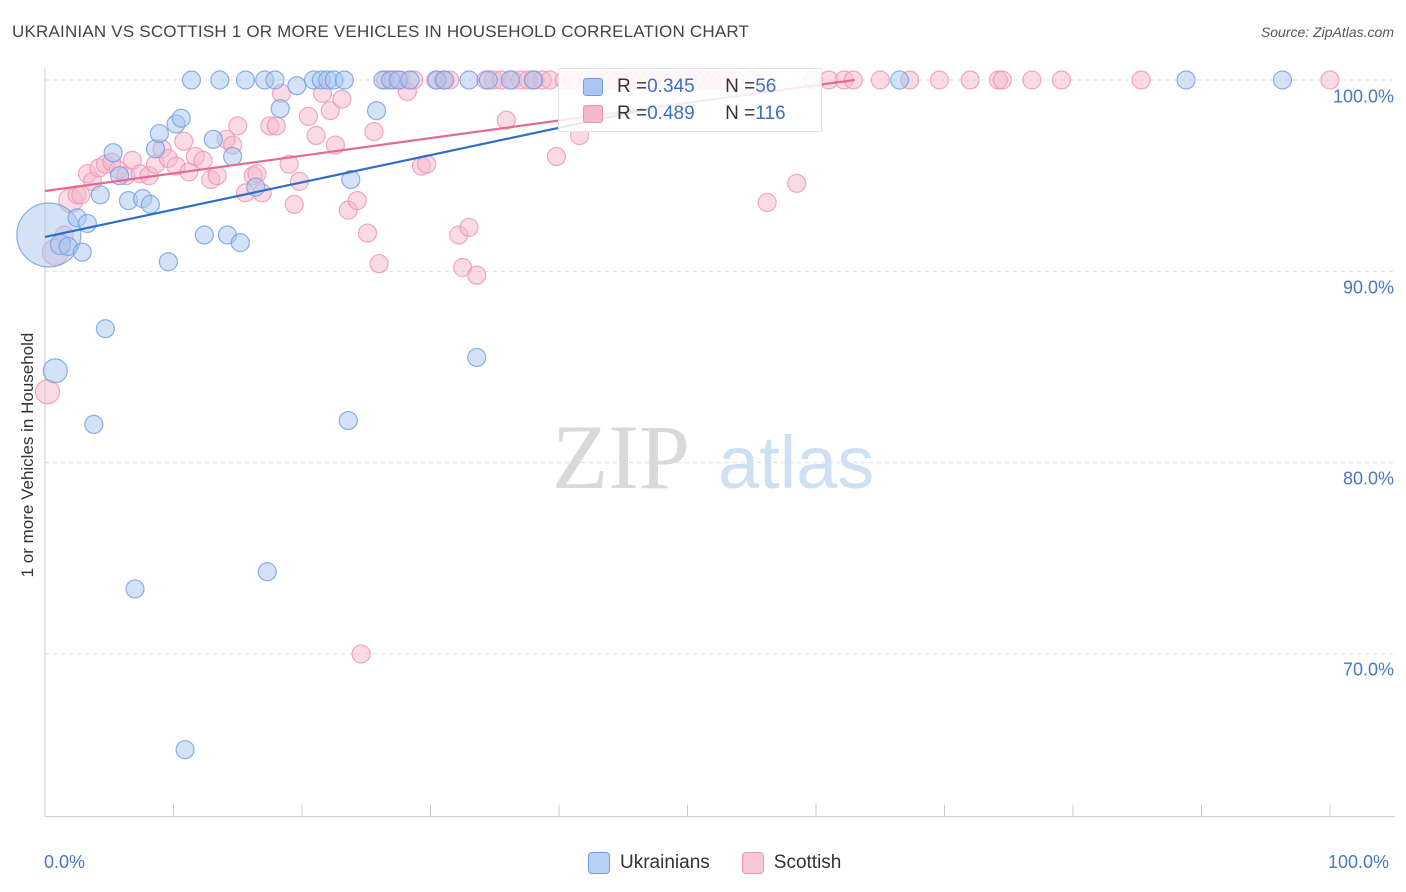  I want to click on series-legend: Ukrainians Scottish, so click(730, 863).